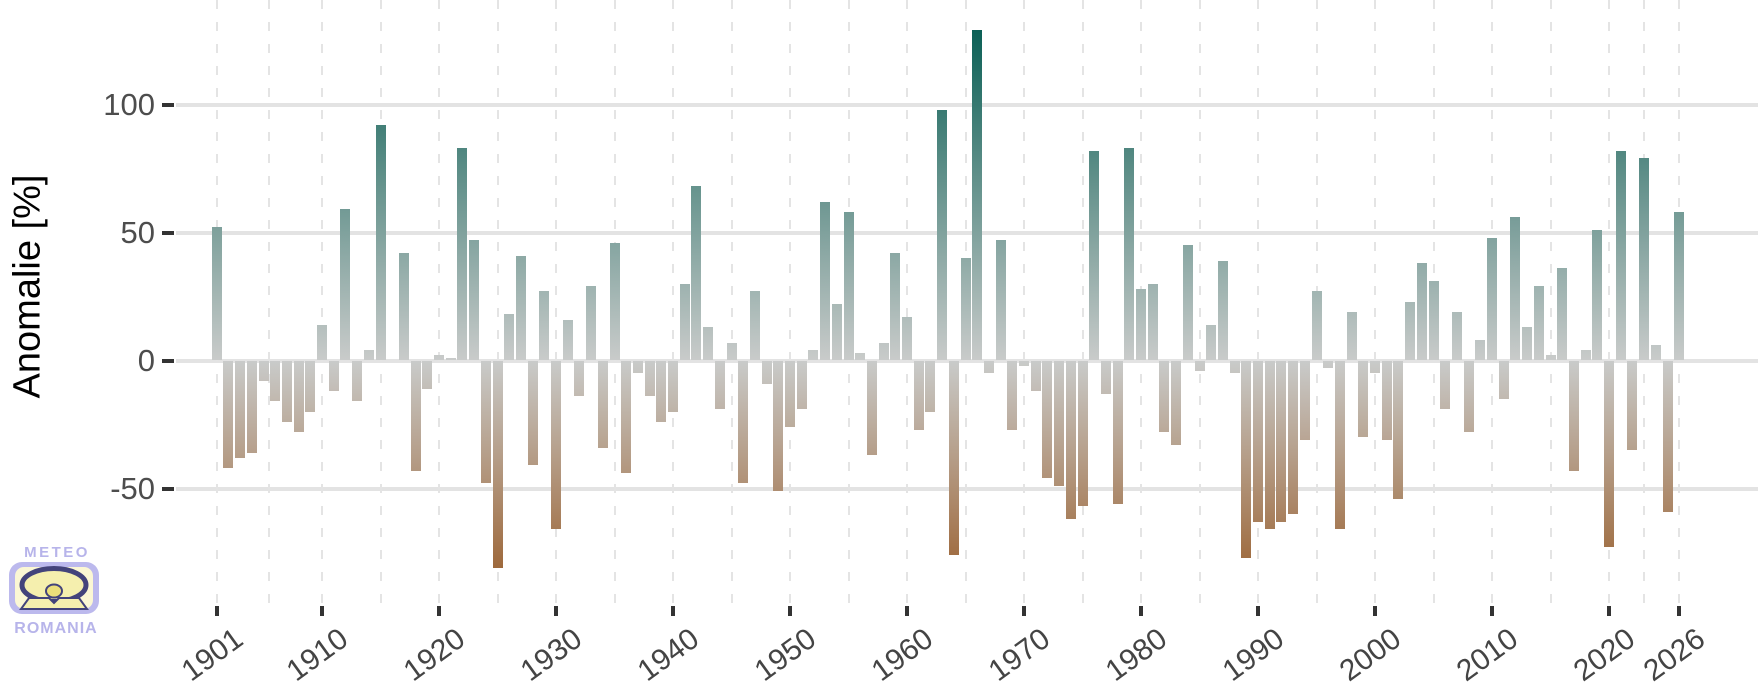 The height and width of the screenshot is (695, 1758). I want to click on meteo-romania-logo: METEO ROMANIA, so click(54, 590).